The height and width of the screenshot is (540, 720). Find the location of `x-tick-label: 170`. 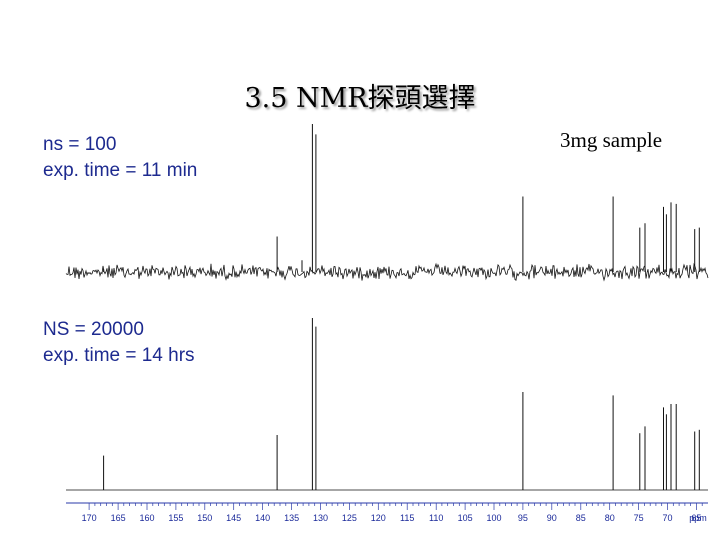

x-tick-label: 170 is located at coordinates (89, 518).